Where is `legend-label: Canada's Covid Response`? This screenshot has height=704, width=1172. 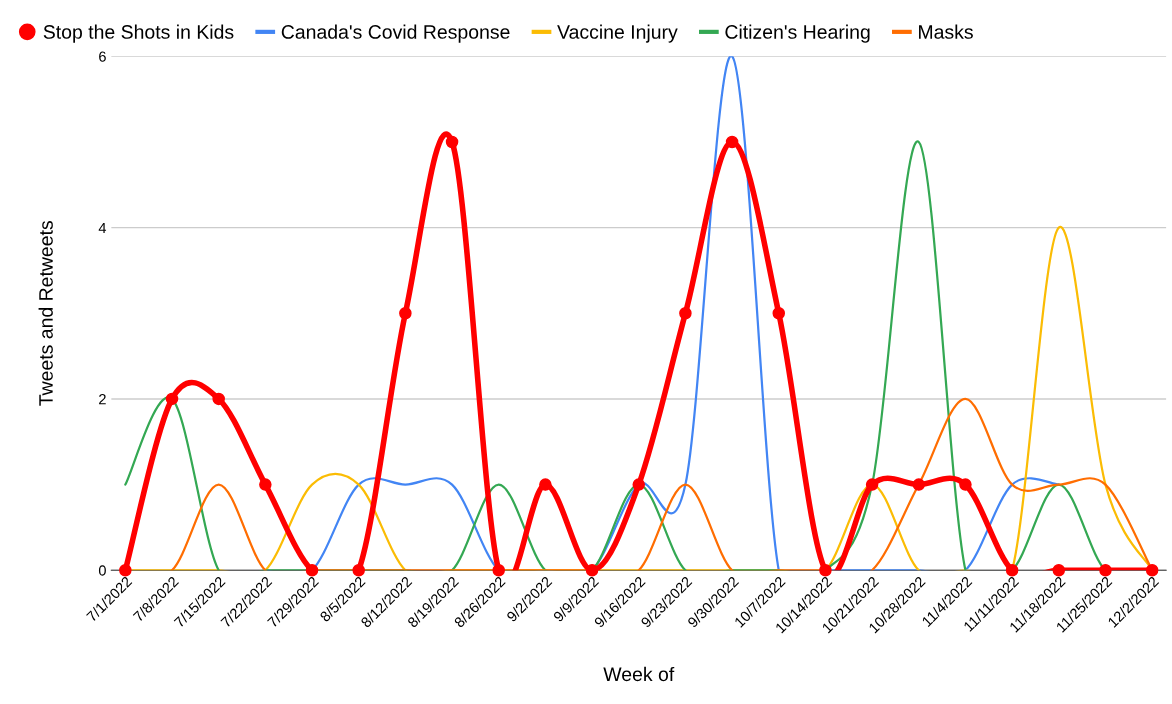
legend-label: Canada's Covid Response is located at coordinates (395, 33).